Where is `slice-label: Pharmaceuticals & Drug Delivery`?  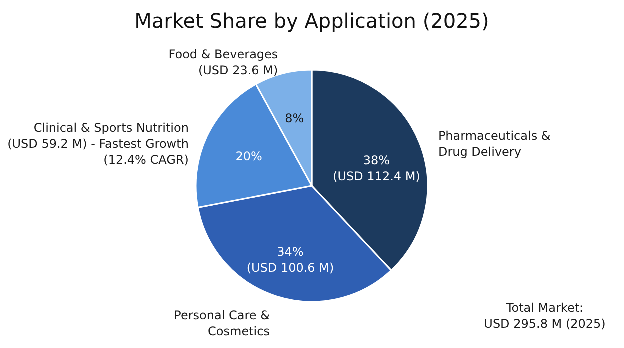
slice-label: Pharmaceuticals & Drug Delivery is located at coordinates (494, 143).